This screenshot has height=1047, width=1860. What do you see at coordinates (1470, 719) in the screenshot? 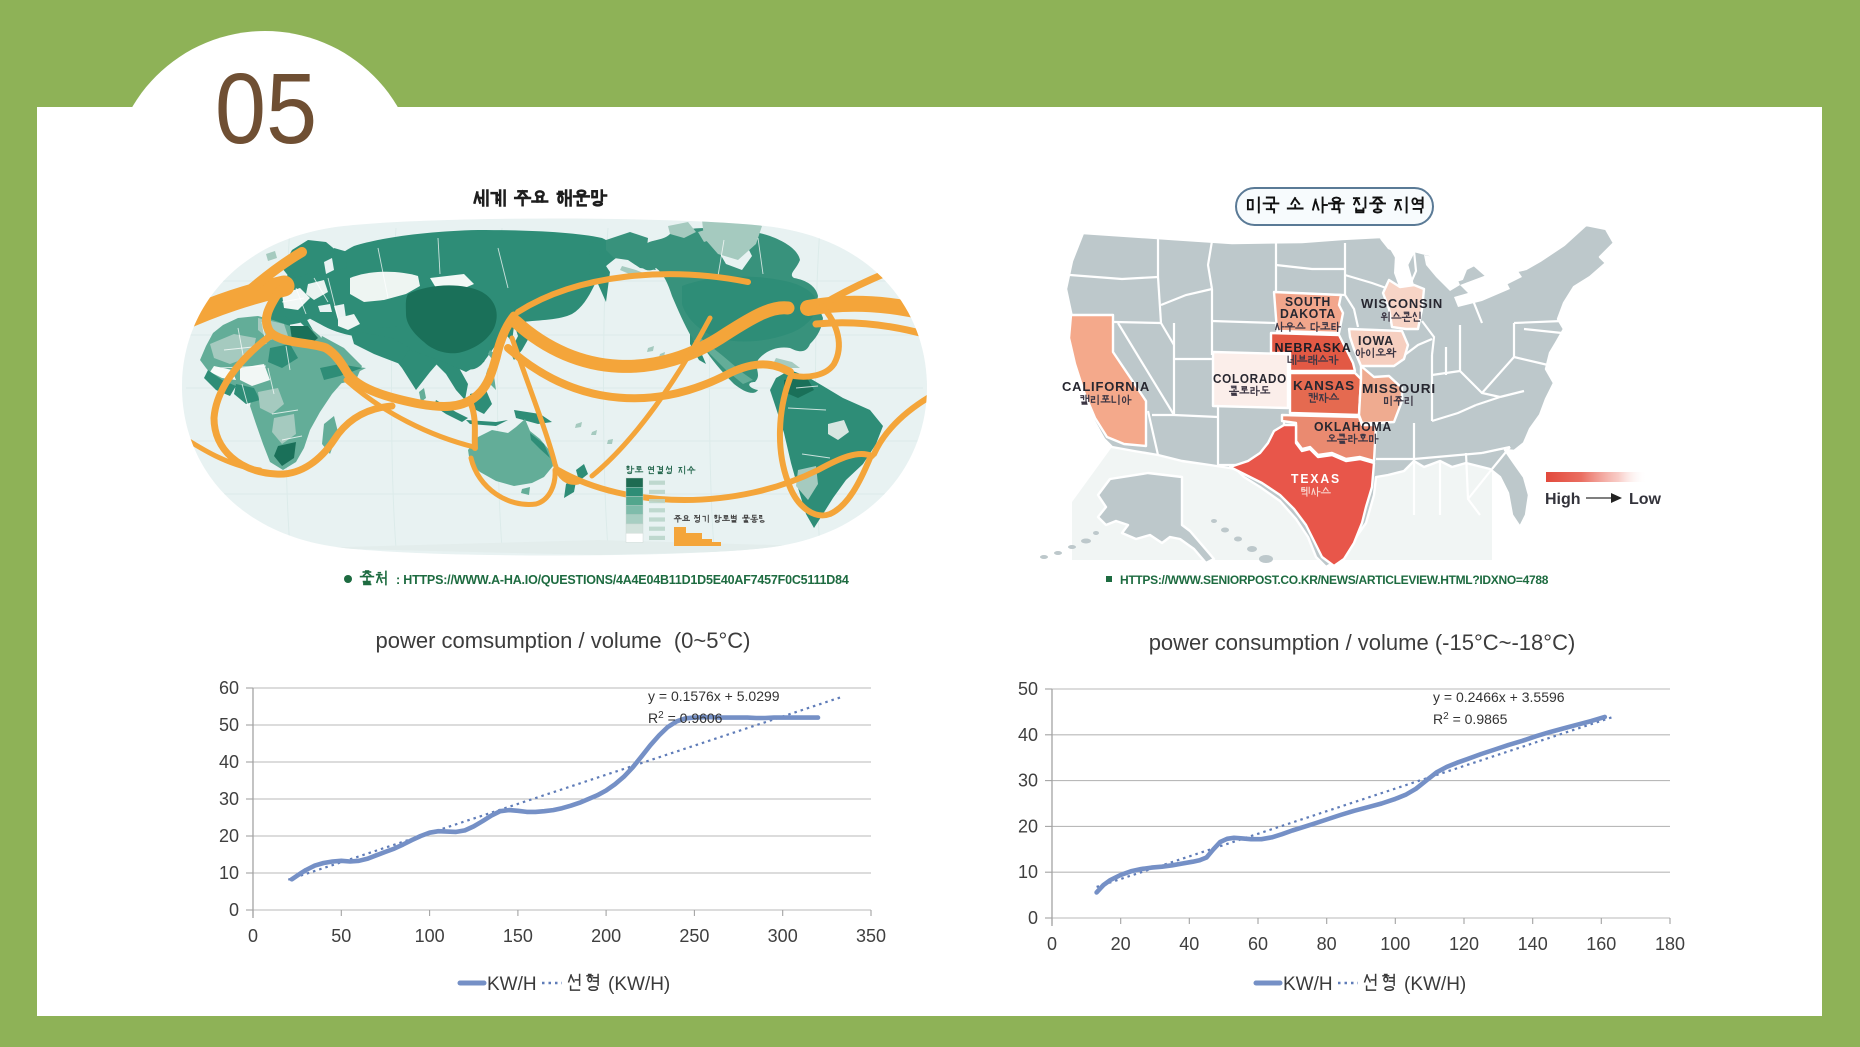
I see `svg-text: R2 = 0.9865` at bounding box center [1470, 719].